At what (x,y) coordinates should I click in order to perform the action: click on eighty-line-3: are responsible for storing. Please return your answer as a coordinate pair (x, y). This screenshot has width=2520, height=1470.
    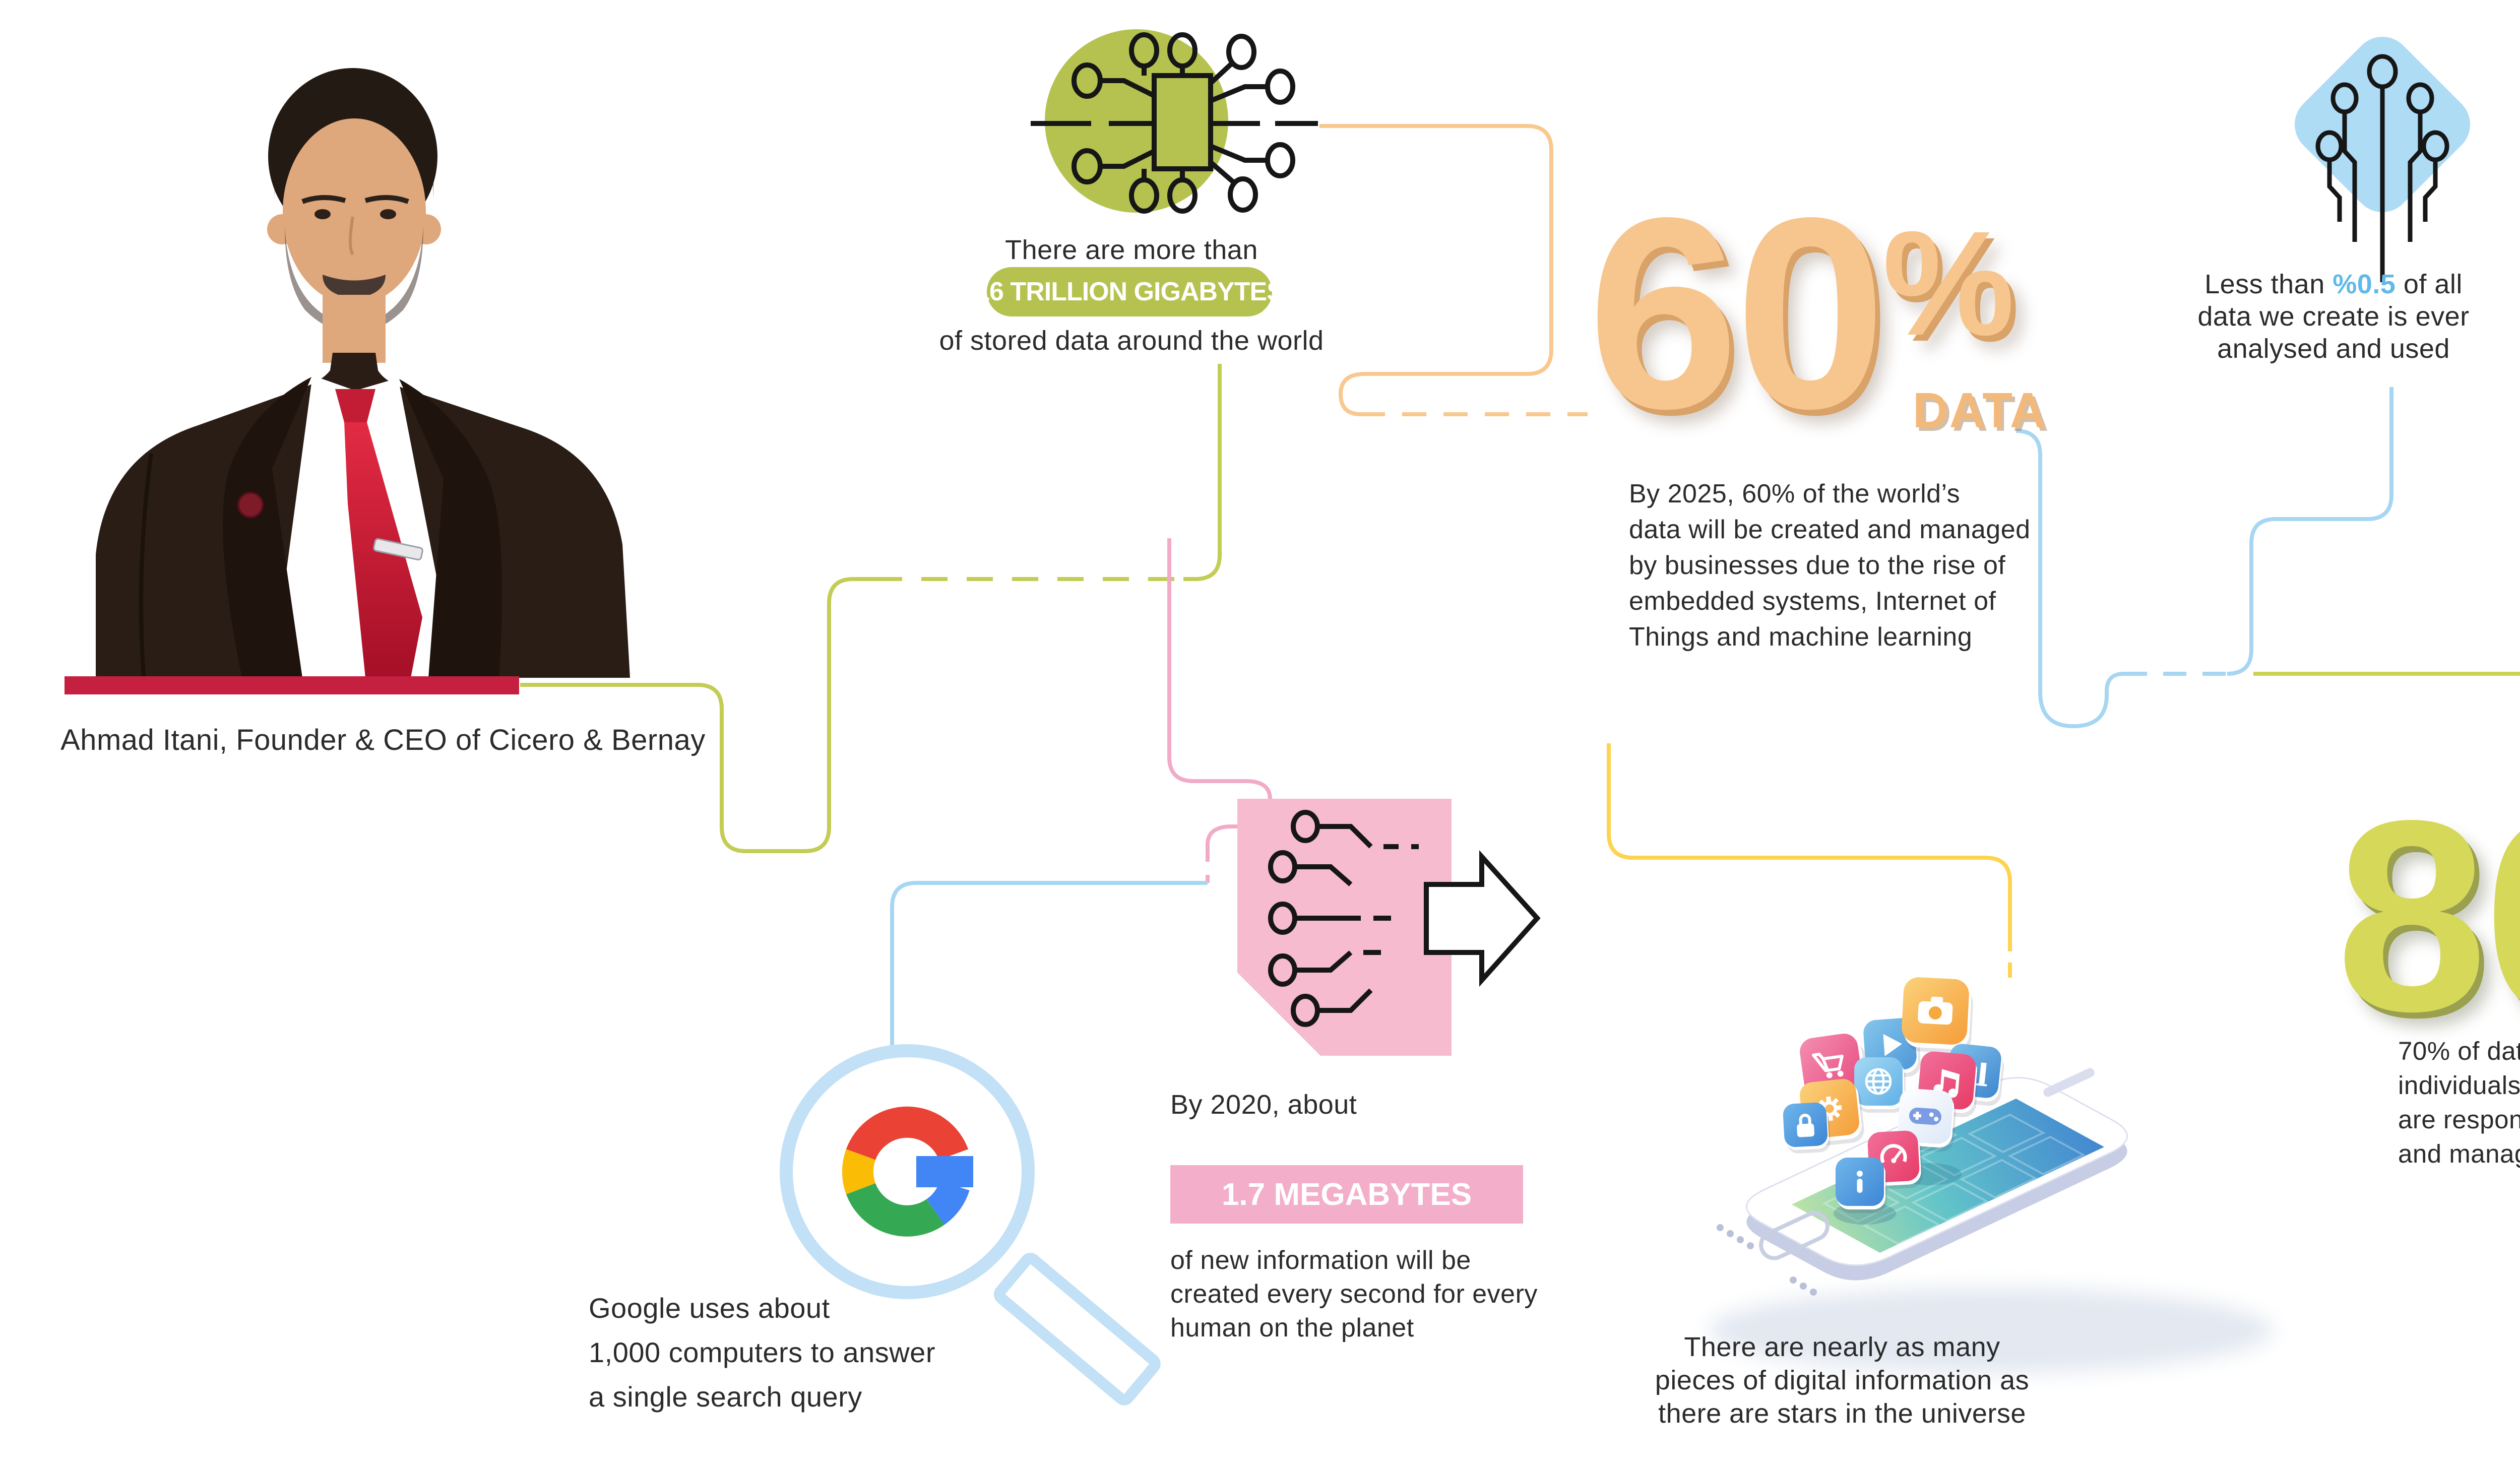
    Looking at the image, I should click on (2459, 1119).